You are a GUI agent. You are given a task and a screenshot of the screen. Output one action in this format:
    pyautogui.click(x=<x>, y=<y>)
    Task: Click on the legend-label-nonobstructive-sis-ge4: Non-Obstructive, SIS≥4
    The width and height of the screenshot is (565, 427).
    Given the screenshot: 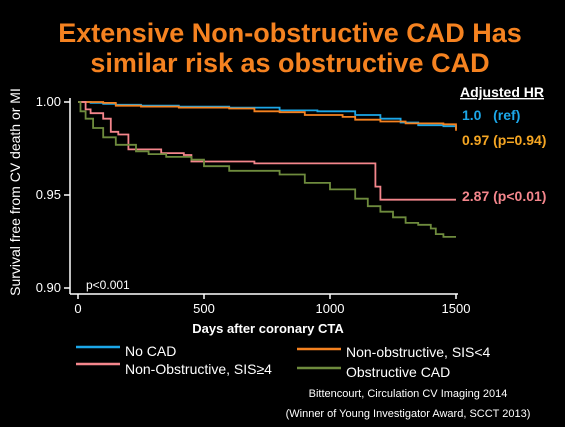 What is the action you would take?
    pyautogui.click(x=198, y=369)
    